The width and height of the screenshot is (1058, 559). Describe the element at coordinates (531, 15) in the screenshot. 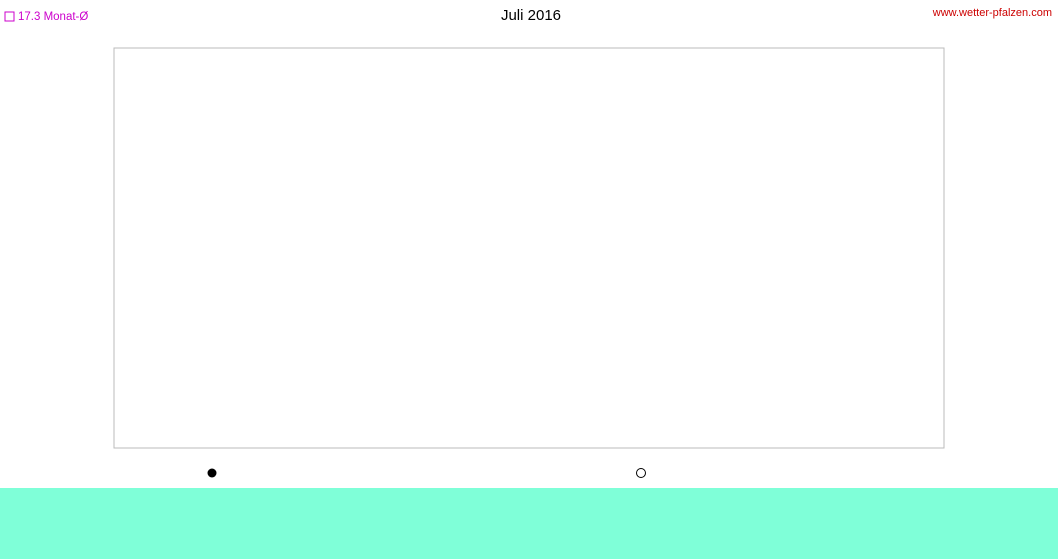

I see `chart-title: Juli 2016` at that location.